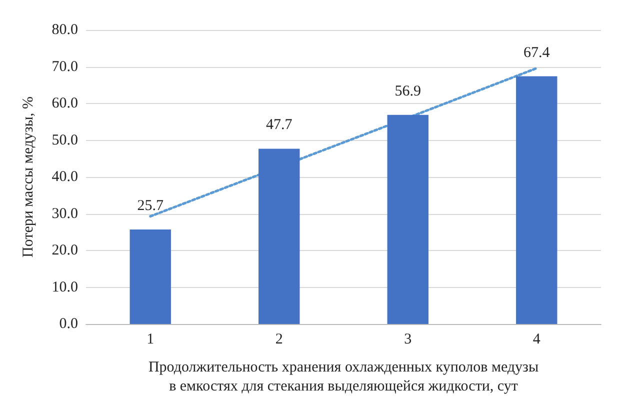 This screenshot has height=410, width=627. What do you see at coordinates (150, 340) in the screenshot?
I see `x-tick-label: 1` at bounding box center [150, 340].